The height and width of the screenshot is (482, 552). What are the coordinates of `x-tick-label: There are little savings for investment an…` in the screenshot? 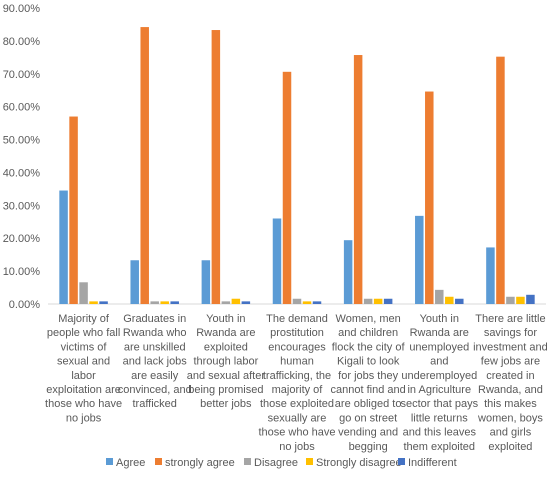 It's located at (510, 383).